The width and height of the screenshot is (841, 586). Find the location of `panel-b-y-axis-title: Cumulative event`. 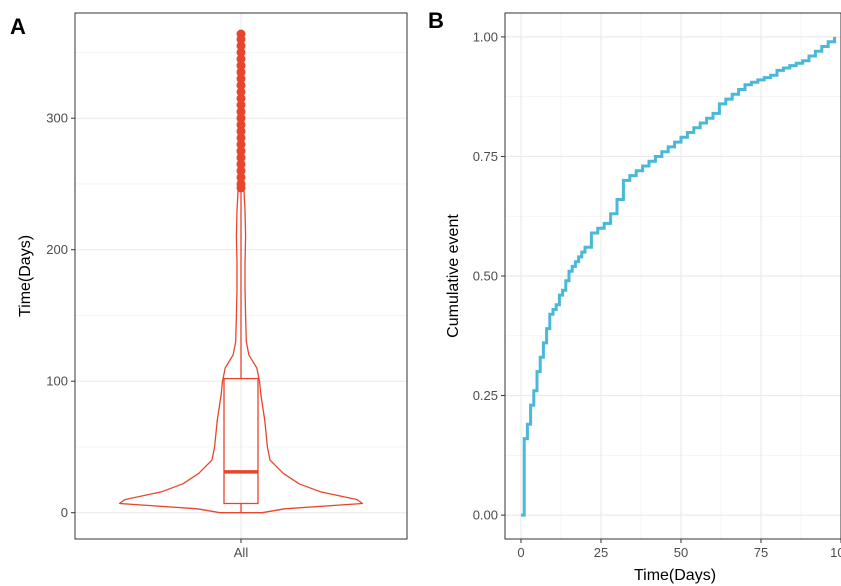

panel-b-y-axis-title: Cumulative event is located at coordinates (453, 276).